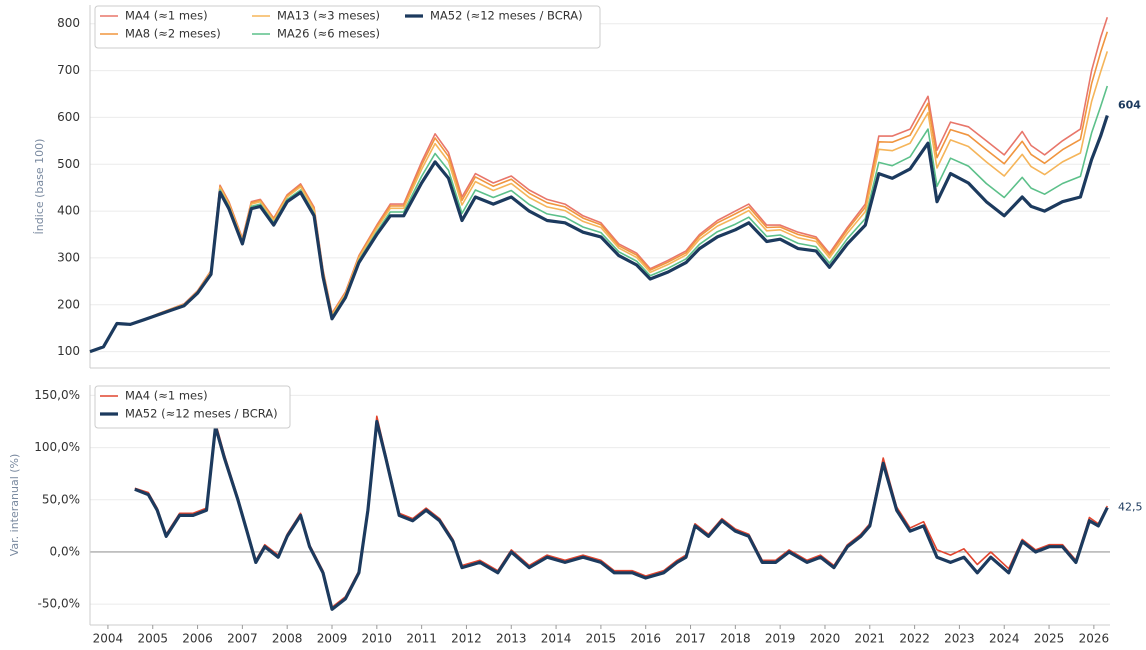 The image size is (1146, 650). I want to click on y-axis-label: Índice (base 100), so click(39, 187).